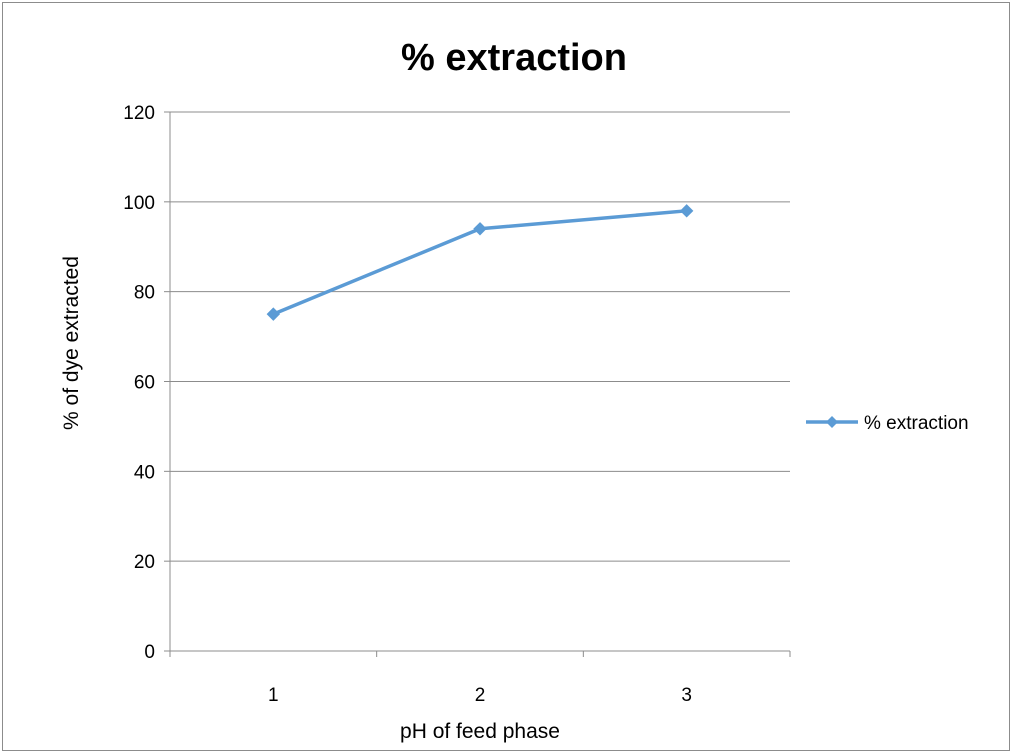  I want to click on x-tick-label: 2, so click(480, 695).